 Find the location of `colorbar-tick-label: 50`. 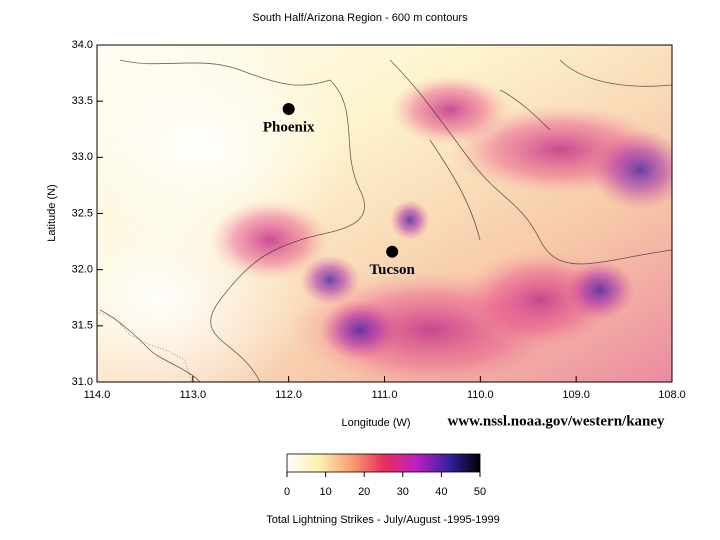

colorbar-tick-label: 50 is located at coordinates (480, 492).